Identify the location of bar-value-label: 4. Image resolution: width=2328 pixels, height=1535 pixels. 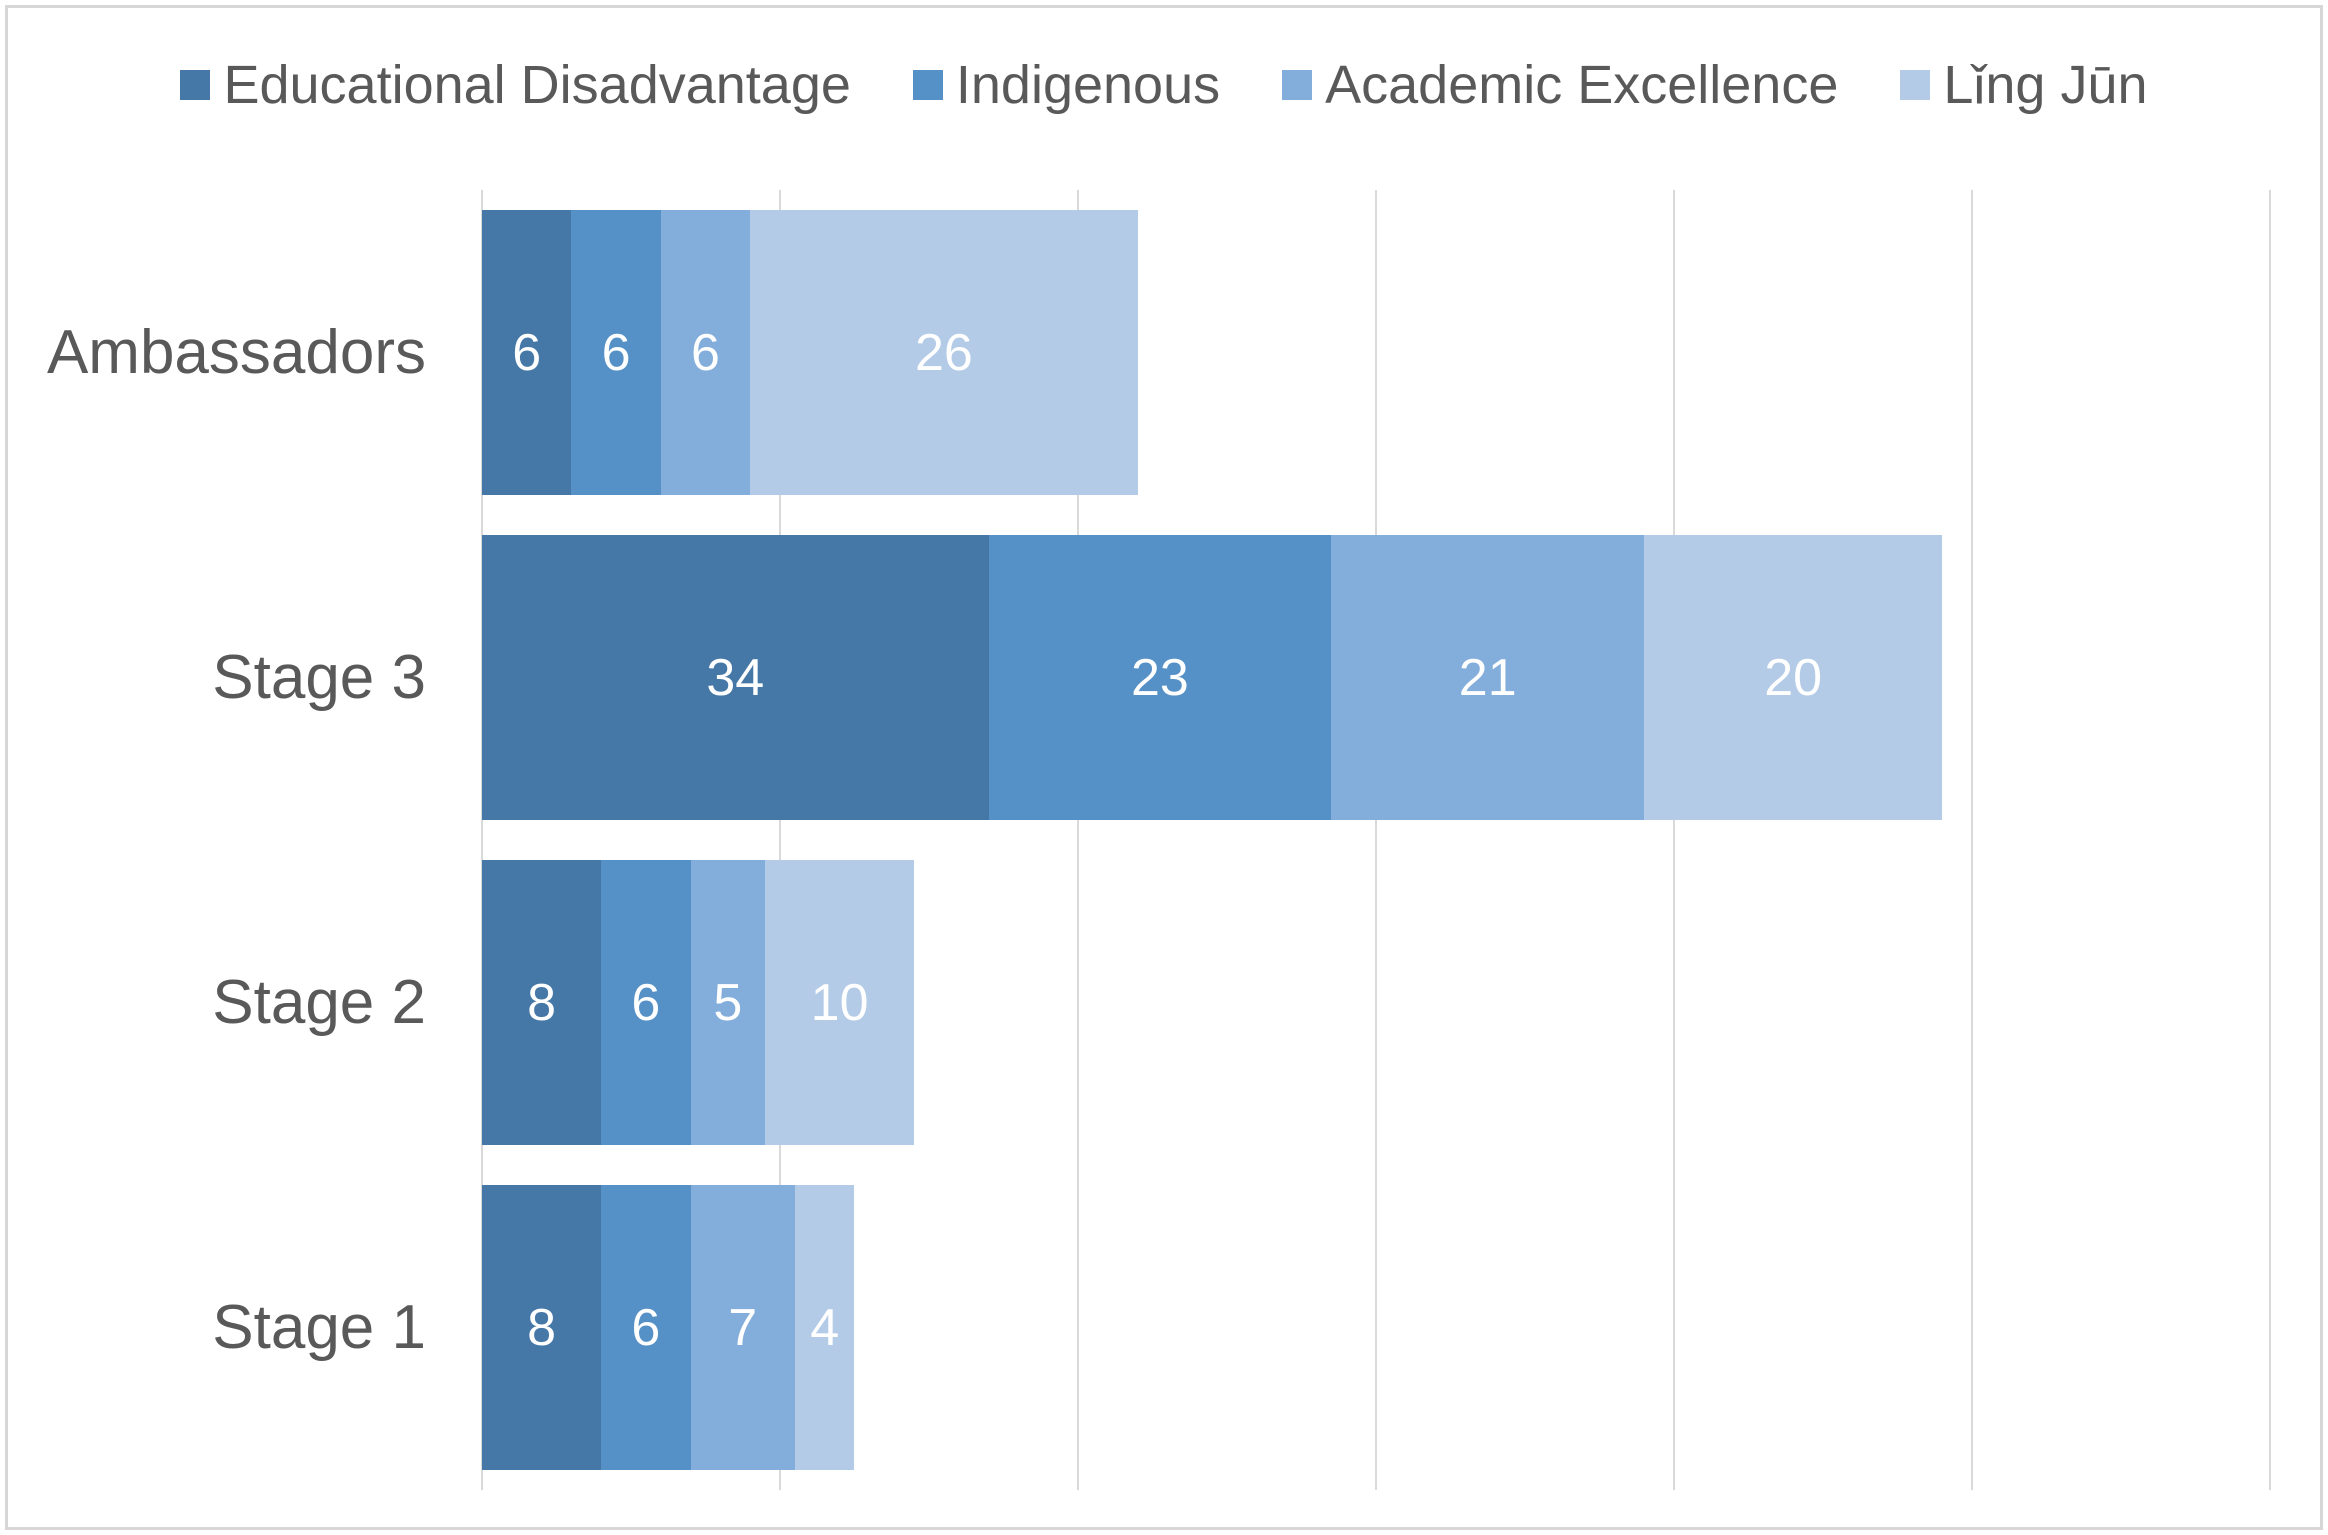
(825, 1327).